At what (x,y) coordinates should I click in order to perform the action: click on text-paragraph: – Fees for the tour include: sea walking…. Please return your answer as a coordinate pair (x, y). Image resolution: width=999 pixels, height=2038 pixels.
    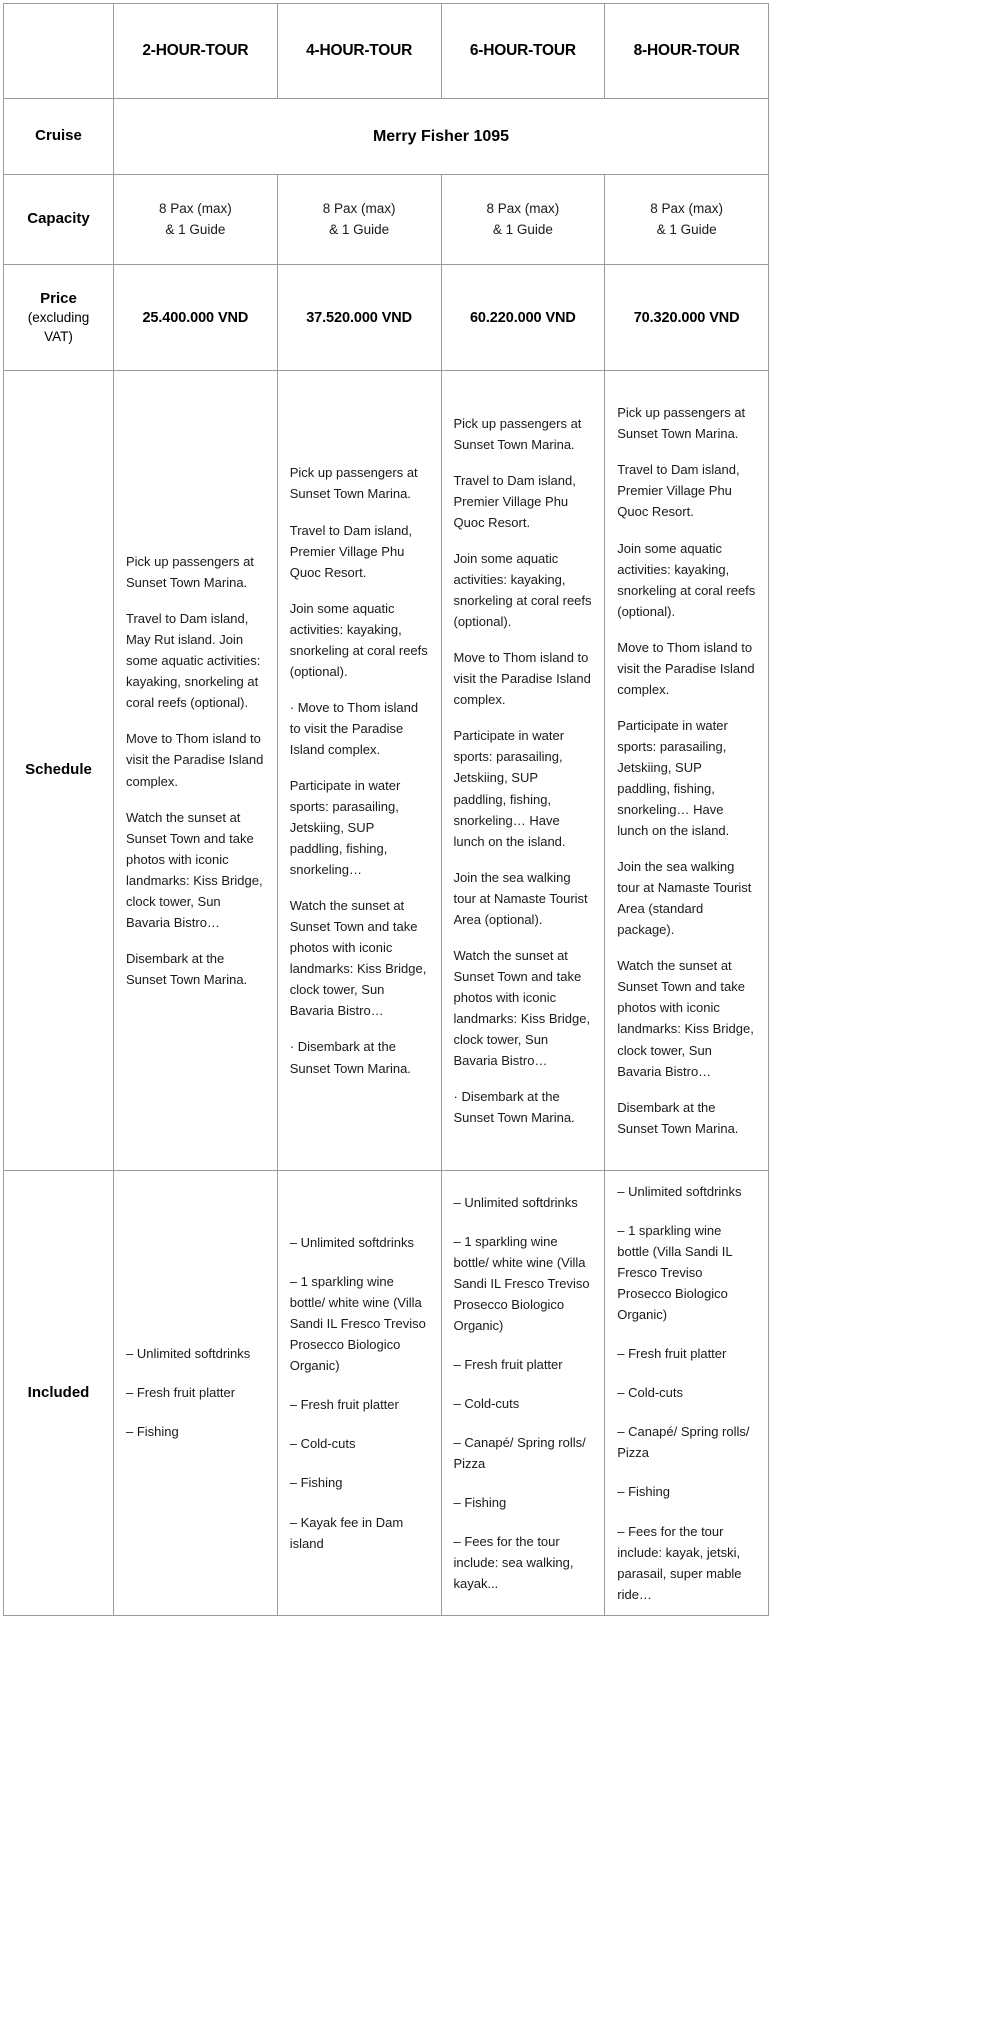
    Looking at the image, I should click on (513, 1563).